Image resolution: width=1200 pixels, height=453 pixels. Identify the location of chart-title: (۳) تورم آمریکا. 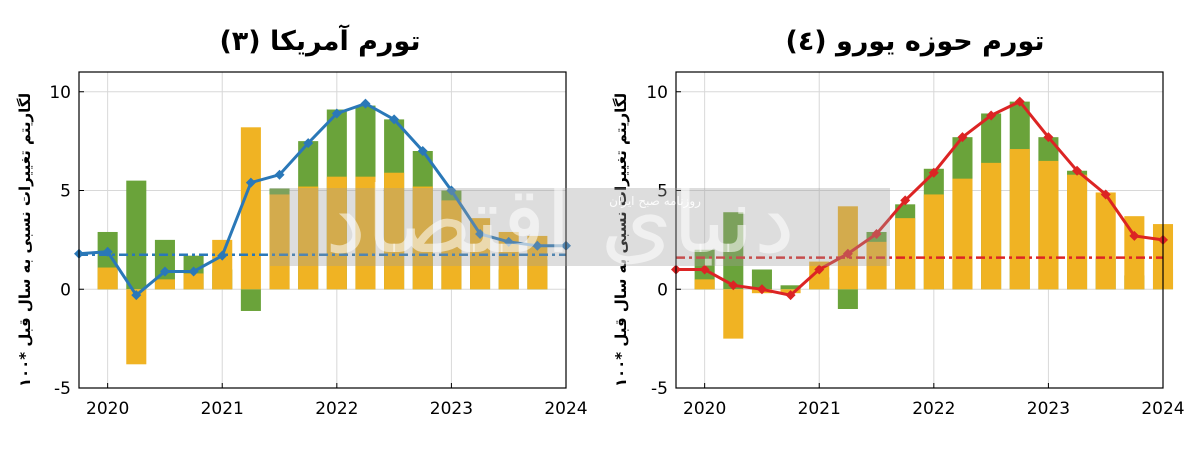
(319, 40).